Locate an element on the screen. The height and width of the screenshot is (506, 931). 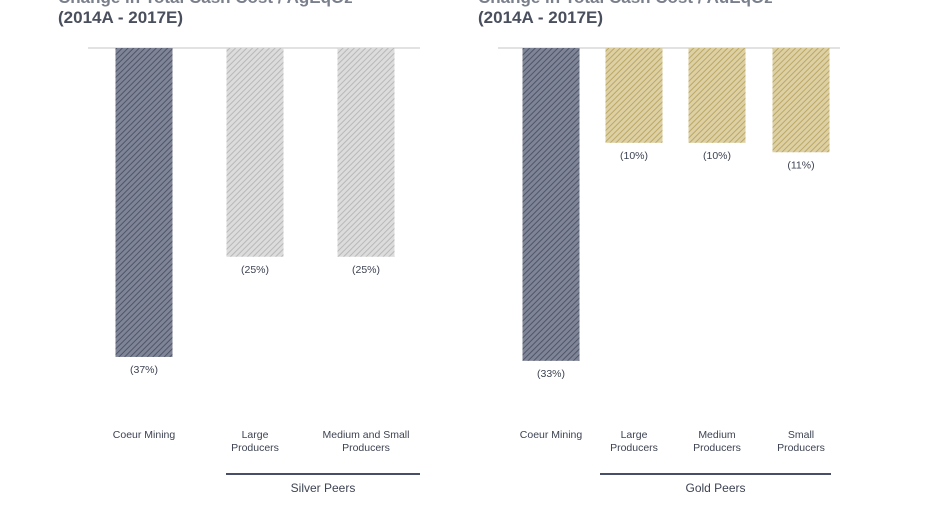
left-chart-title-line1: Change in Total Cash Cost / AgEqOz is located at coordinates (205, 4).